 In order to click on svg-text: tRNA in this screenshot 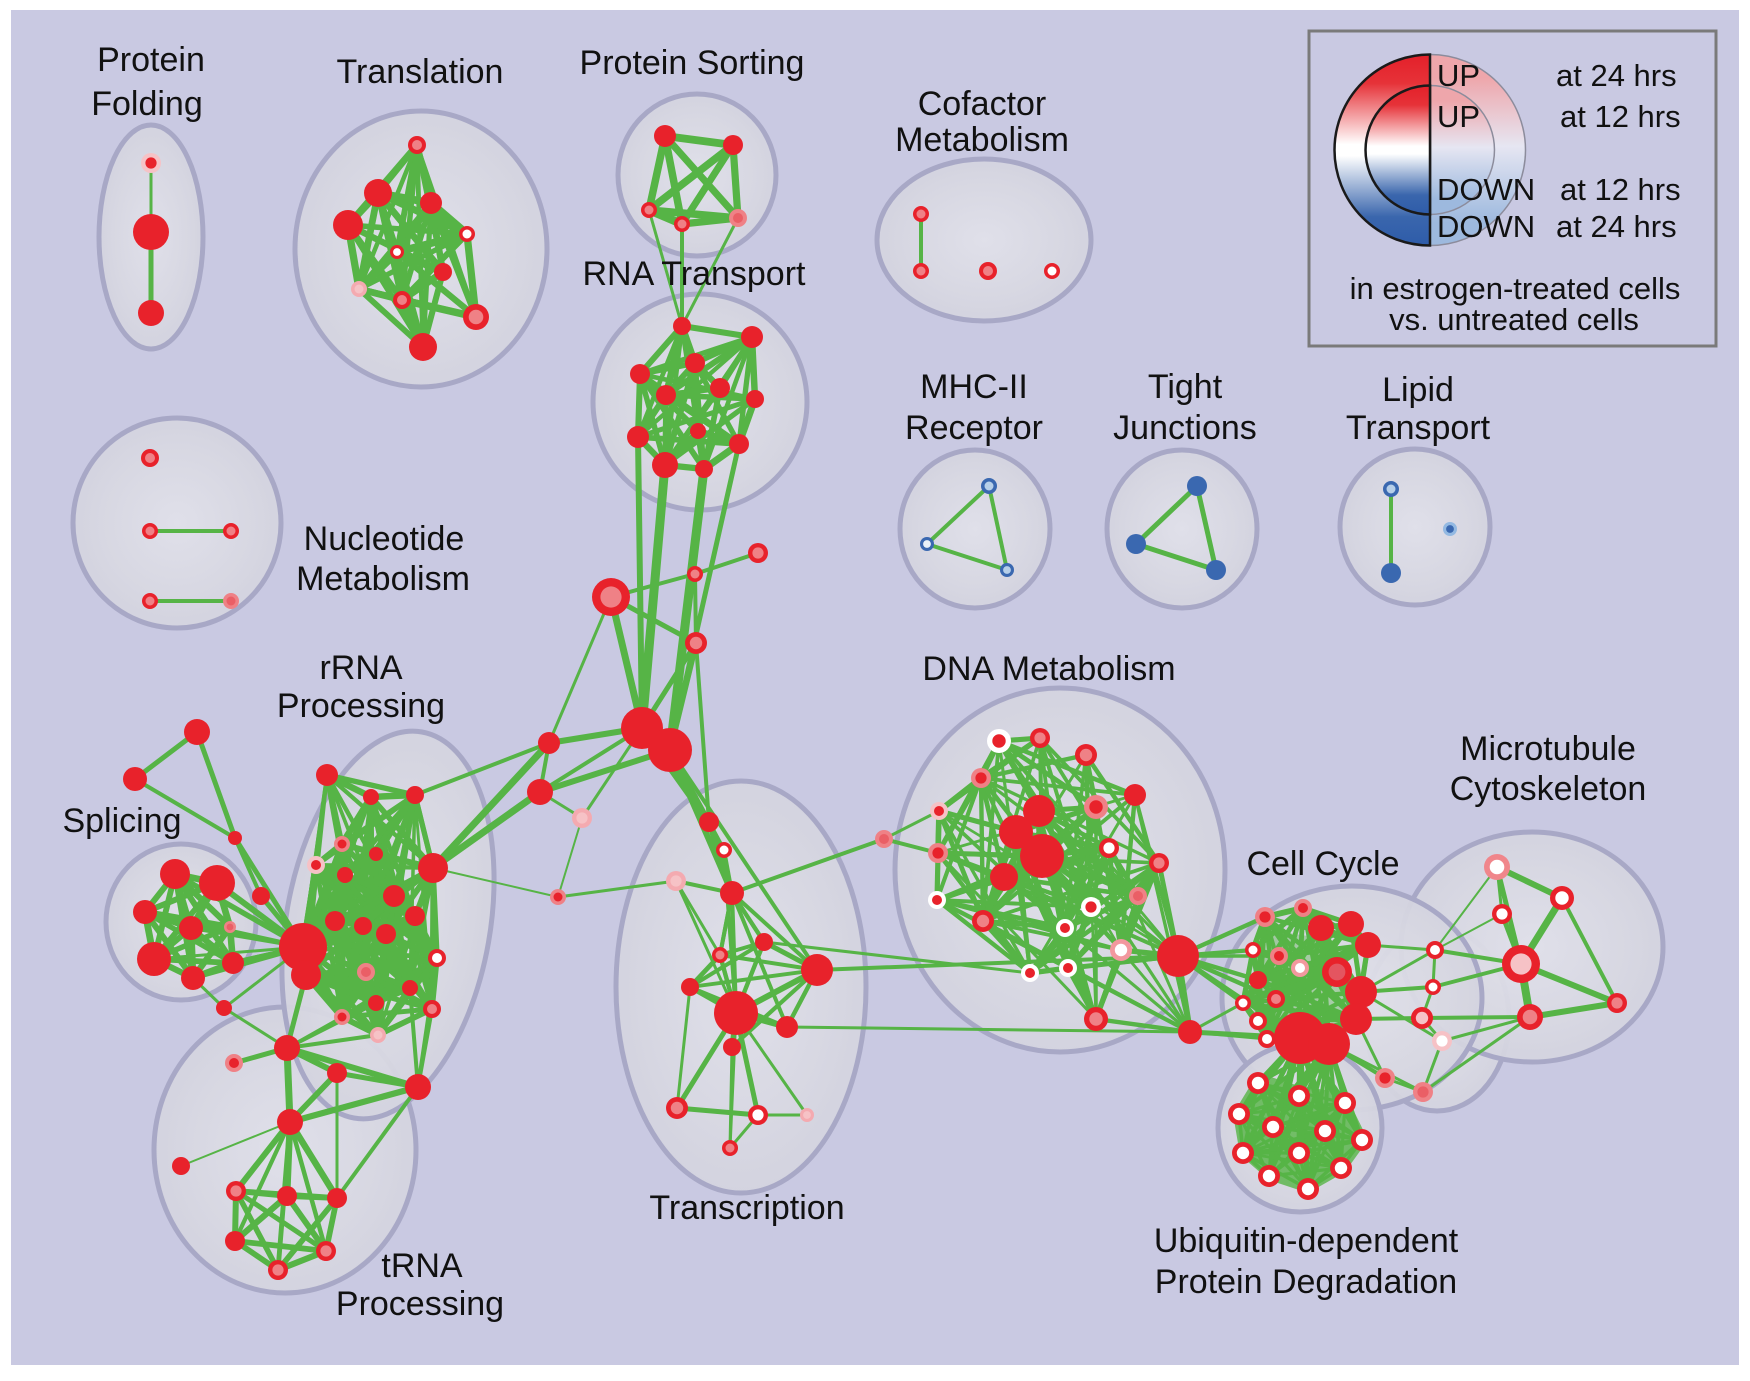, I will do `click(422, 1266)`.